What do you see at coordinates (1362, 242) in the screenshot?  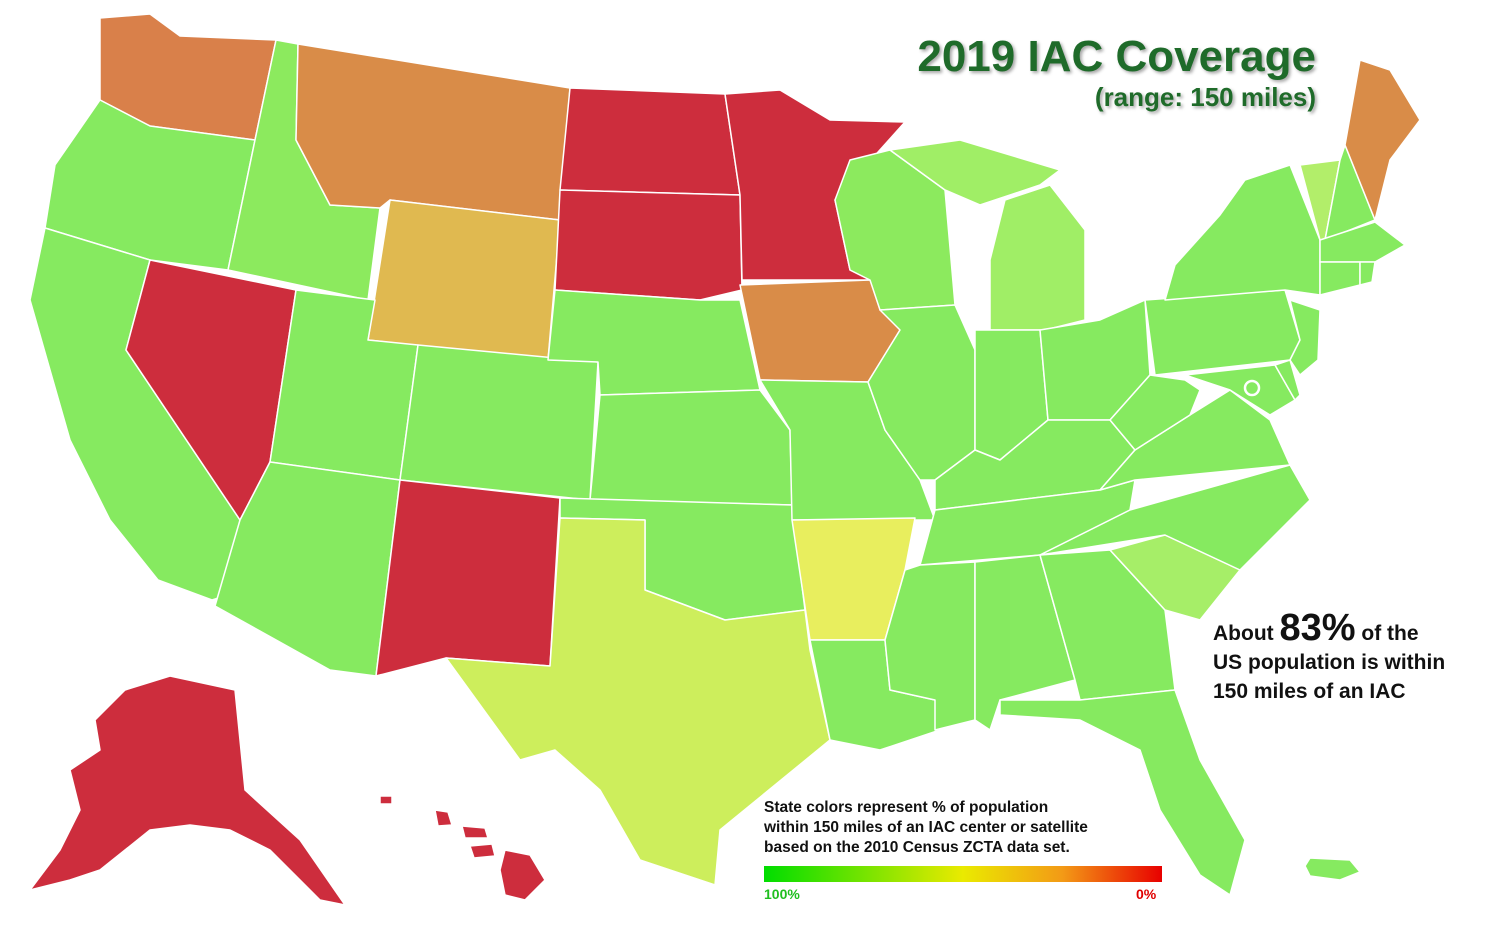 I see `state-massachusetts` at bounding box center [1362, 242].